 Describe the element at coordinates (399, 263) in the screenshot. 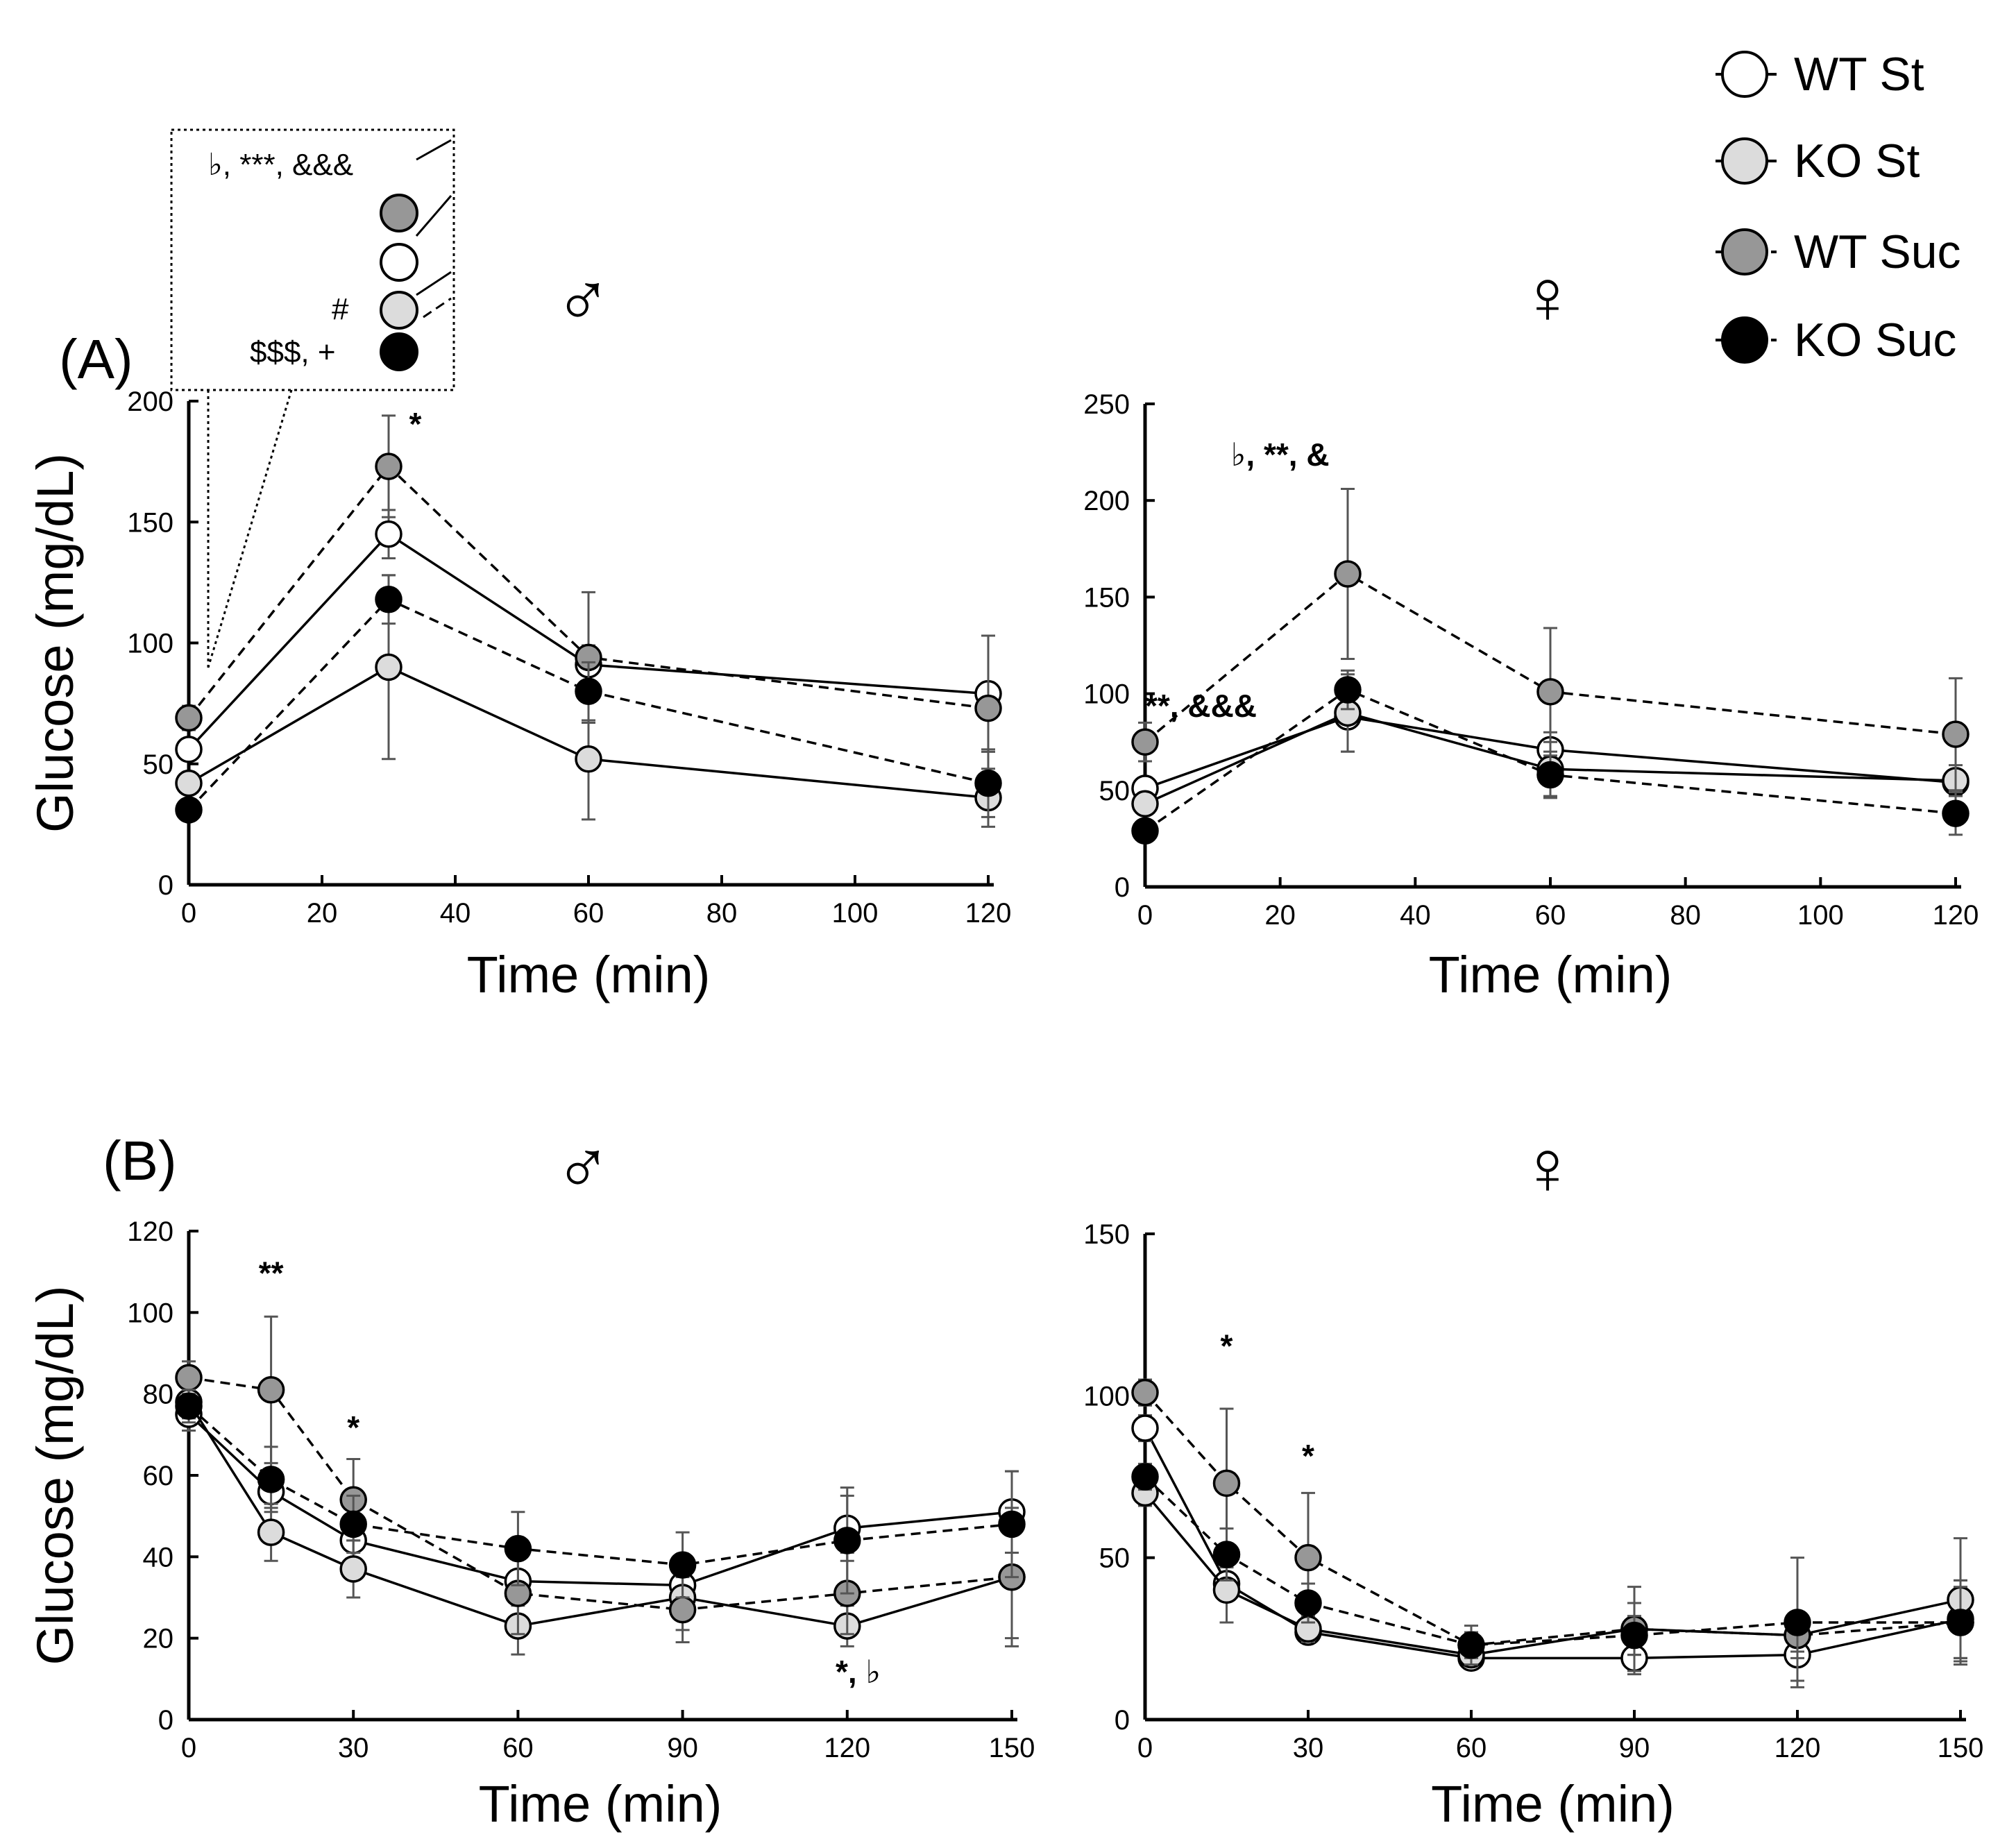

I see `inset-marker-wt-st` at that location.